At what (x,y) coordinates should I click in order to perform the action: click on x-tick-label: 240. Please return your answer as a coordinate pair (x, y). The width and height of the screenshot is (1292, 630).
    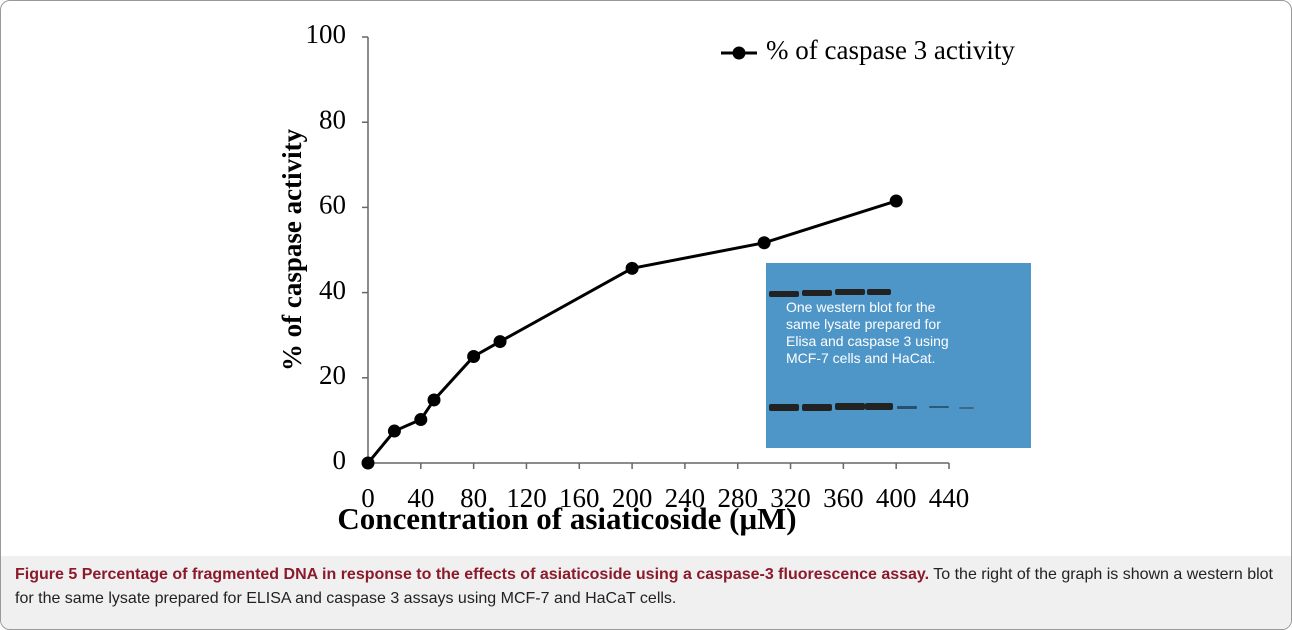
    Looking at the image, I should click on (685, 498).